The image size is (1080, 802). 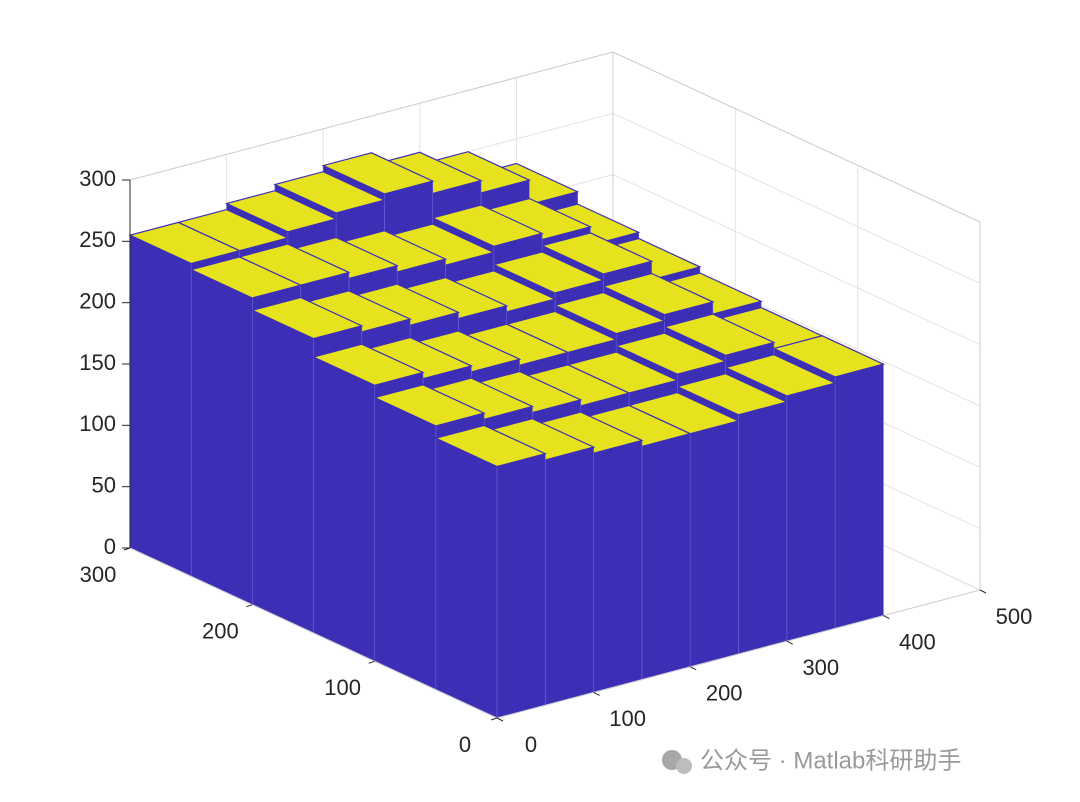 What do you see at coordinates (97, 300) in the screenshot?
I see `z-tick-label: 200` at bounding box center [97, 300].